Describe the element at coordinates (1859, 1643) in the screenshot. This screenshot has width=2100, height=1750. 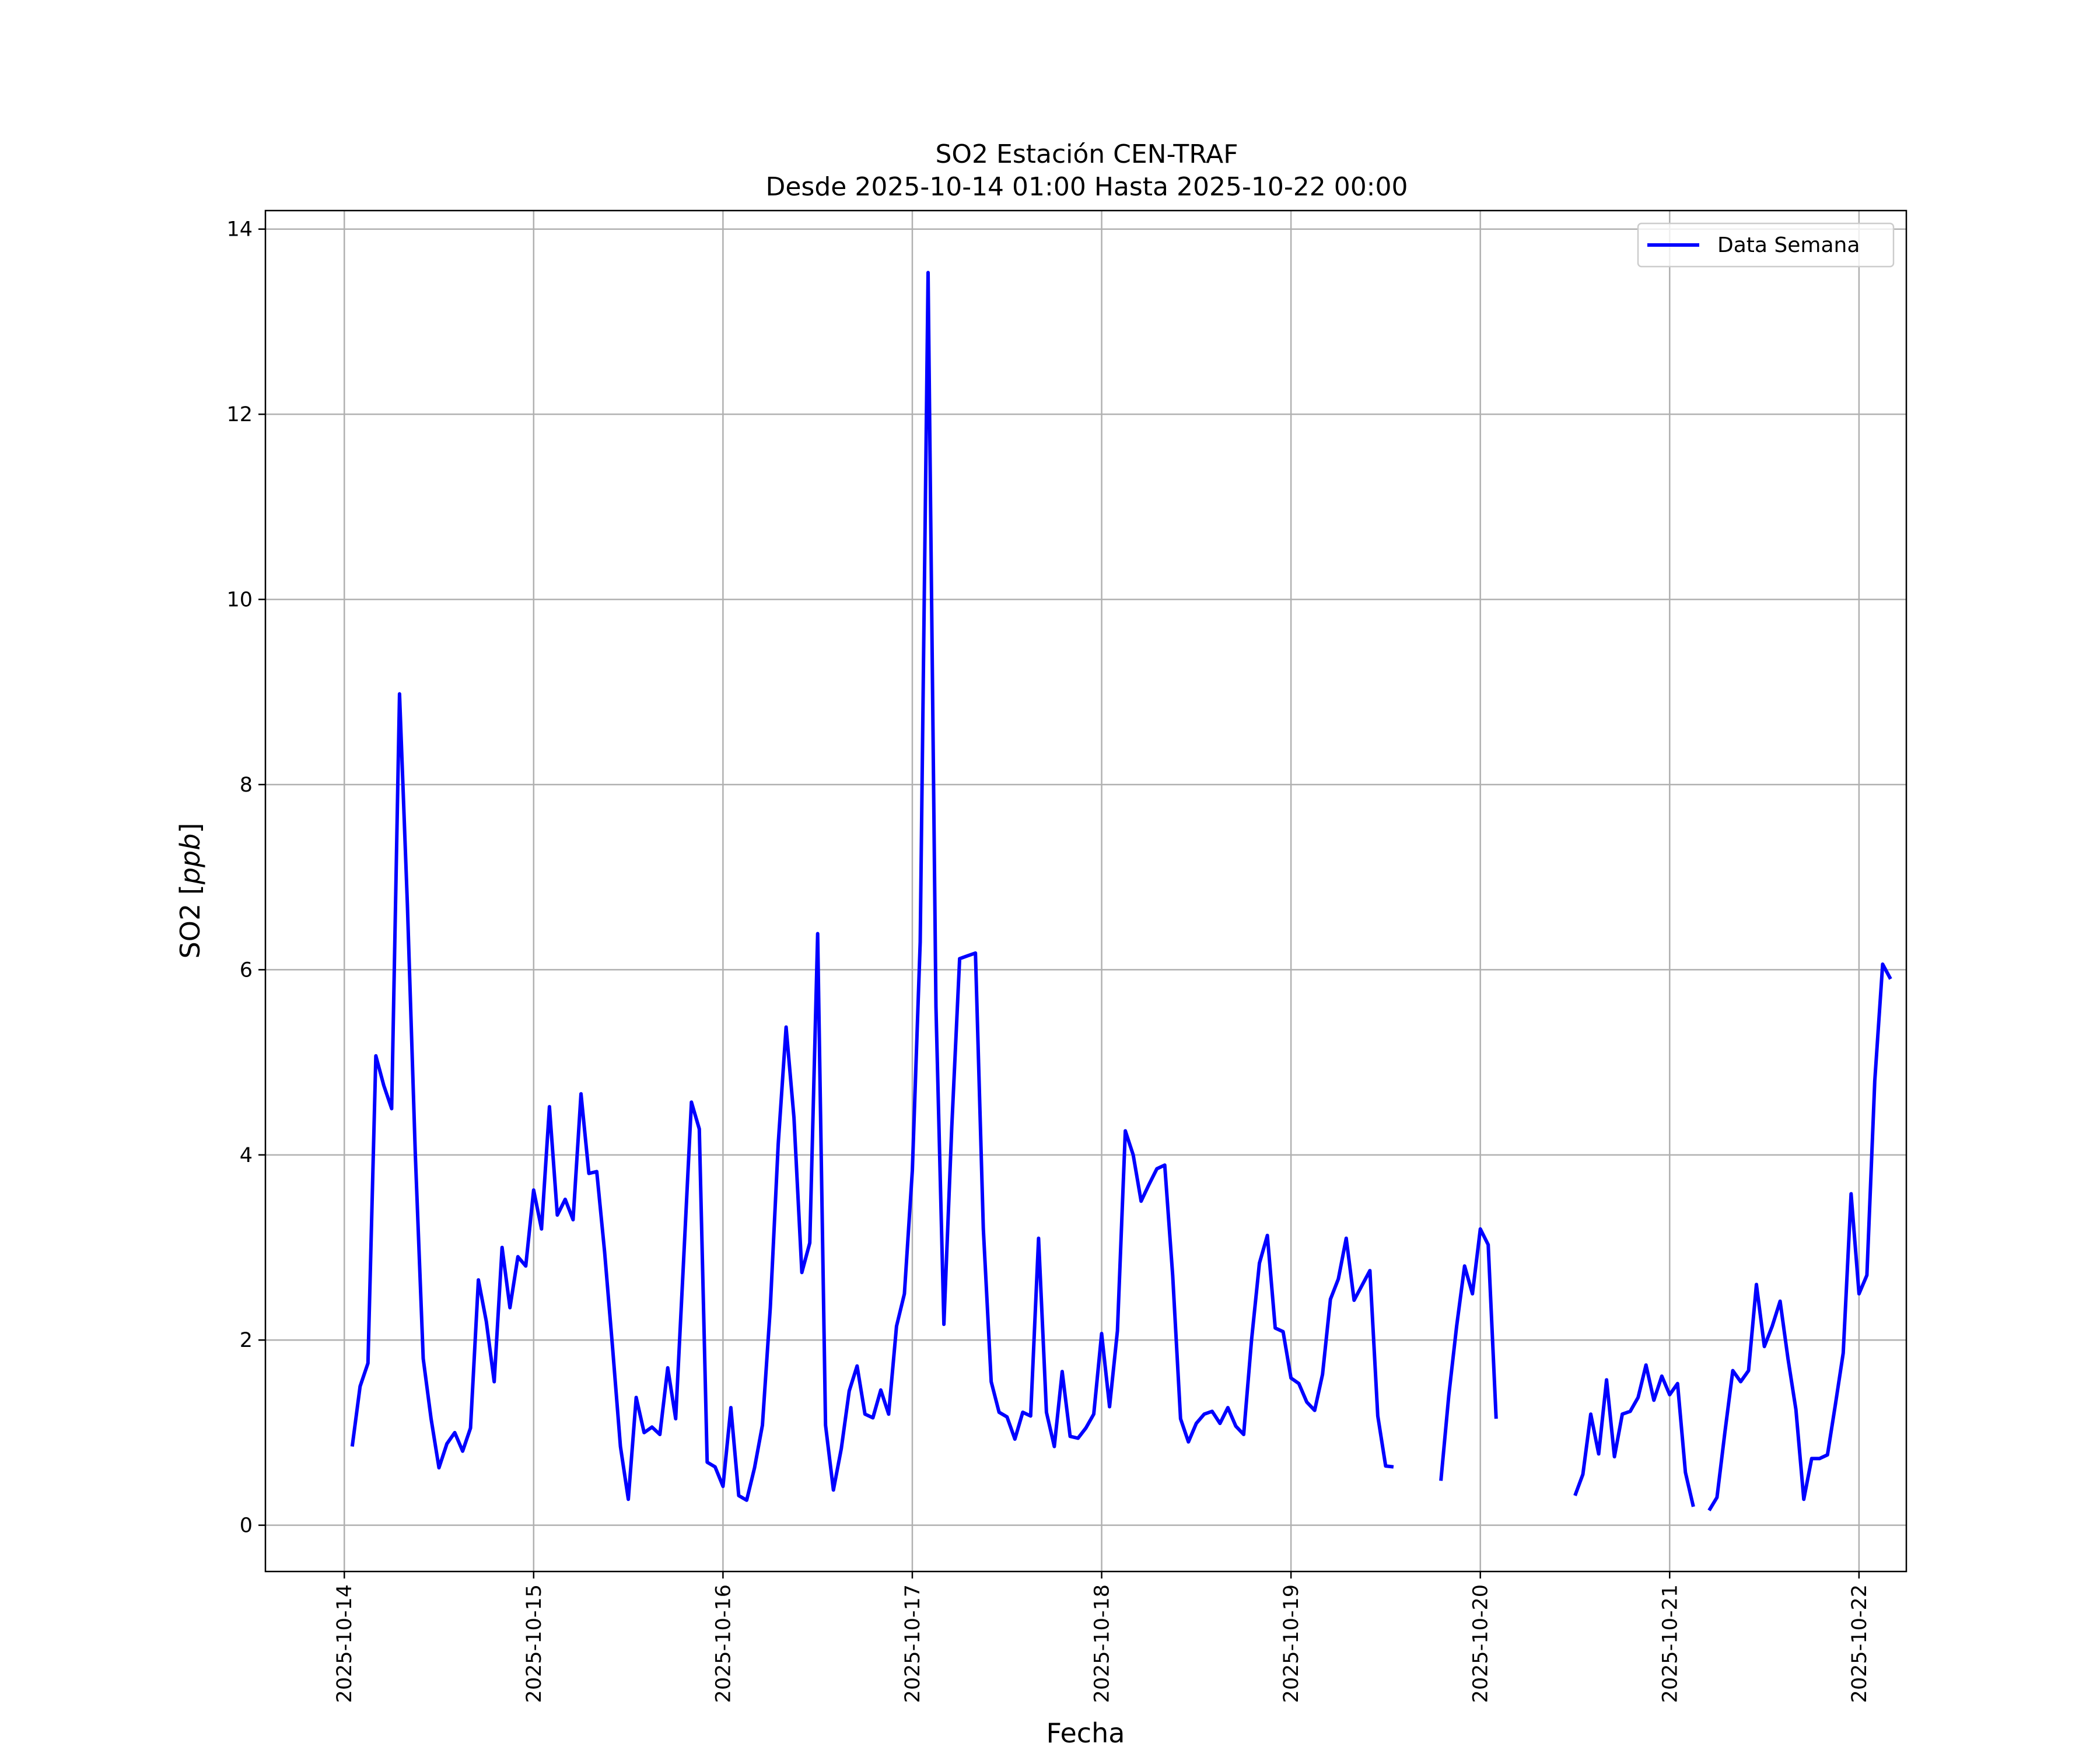
I see `x-tick-label: 2025-10-22` at that location.